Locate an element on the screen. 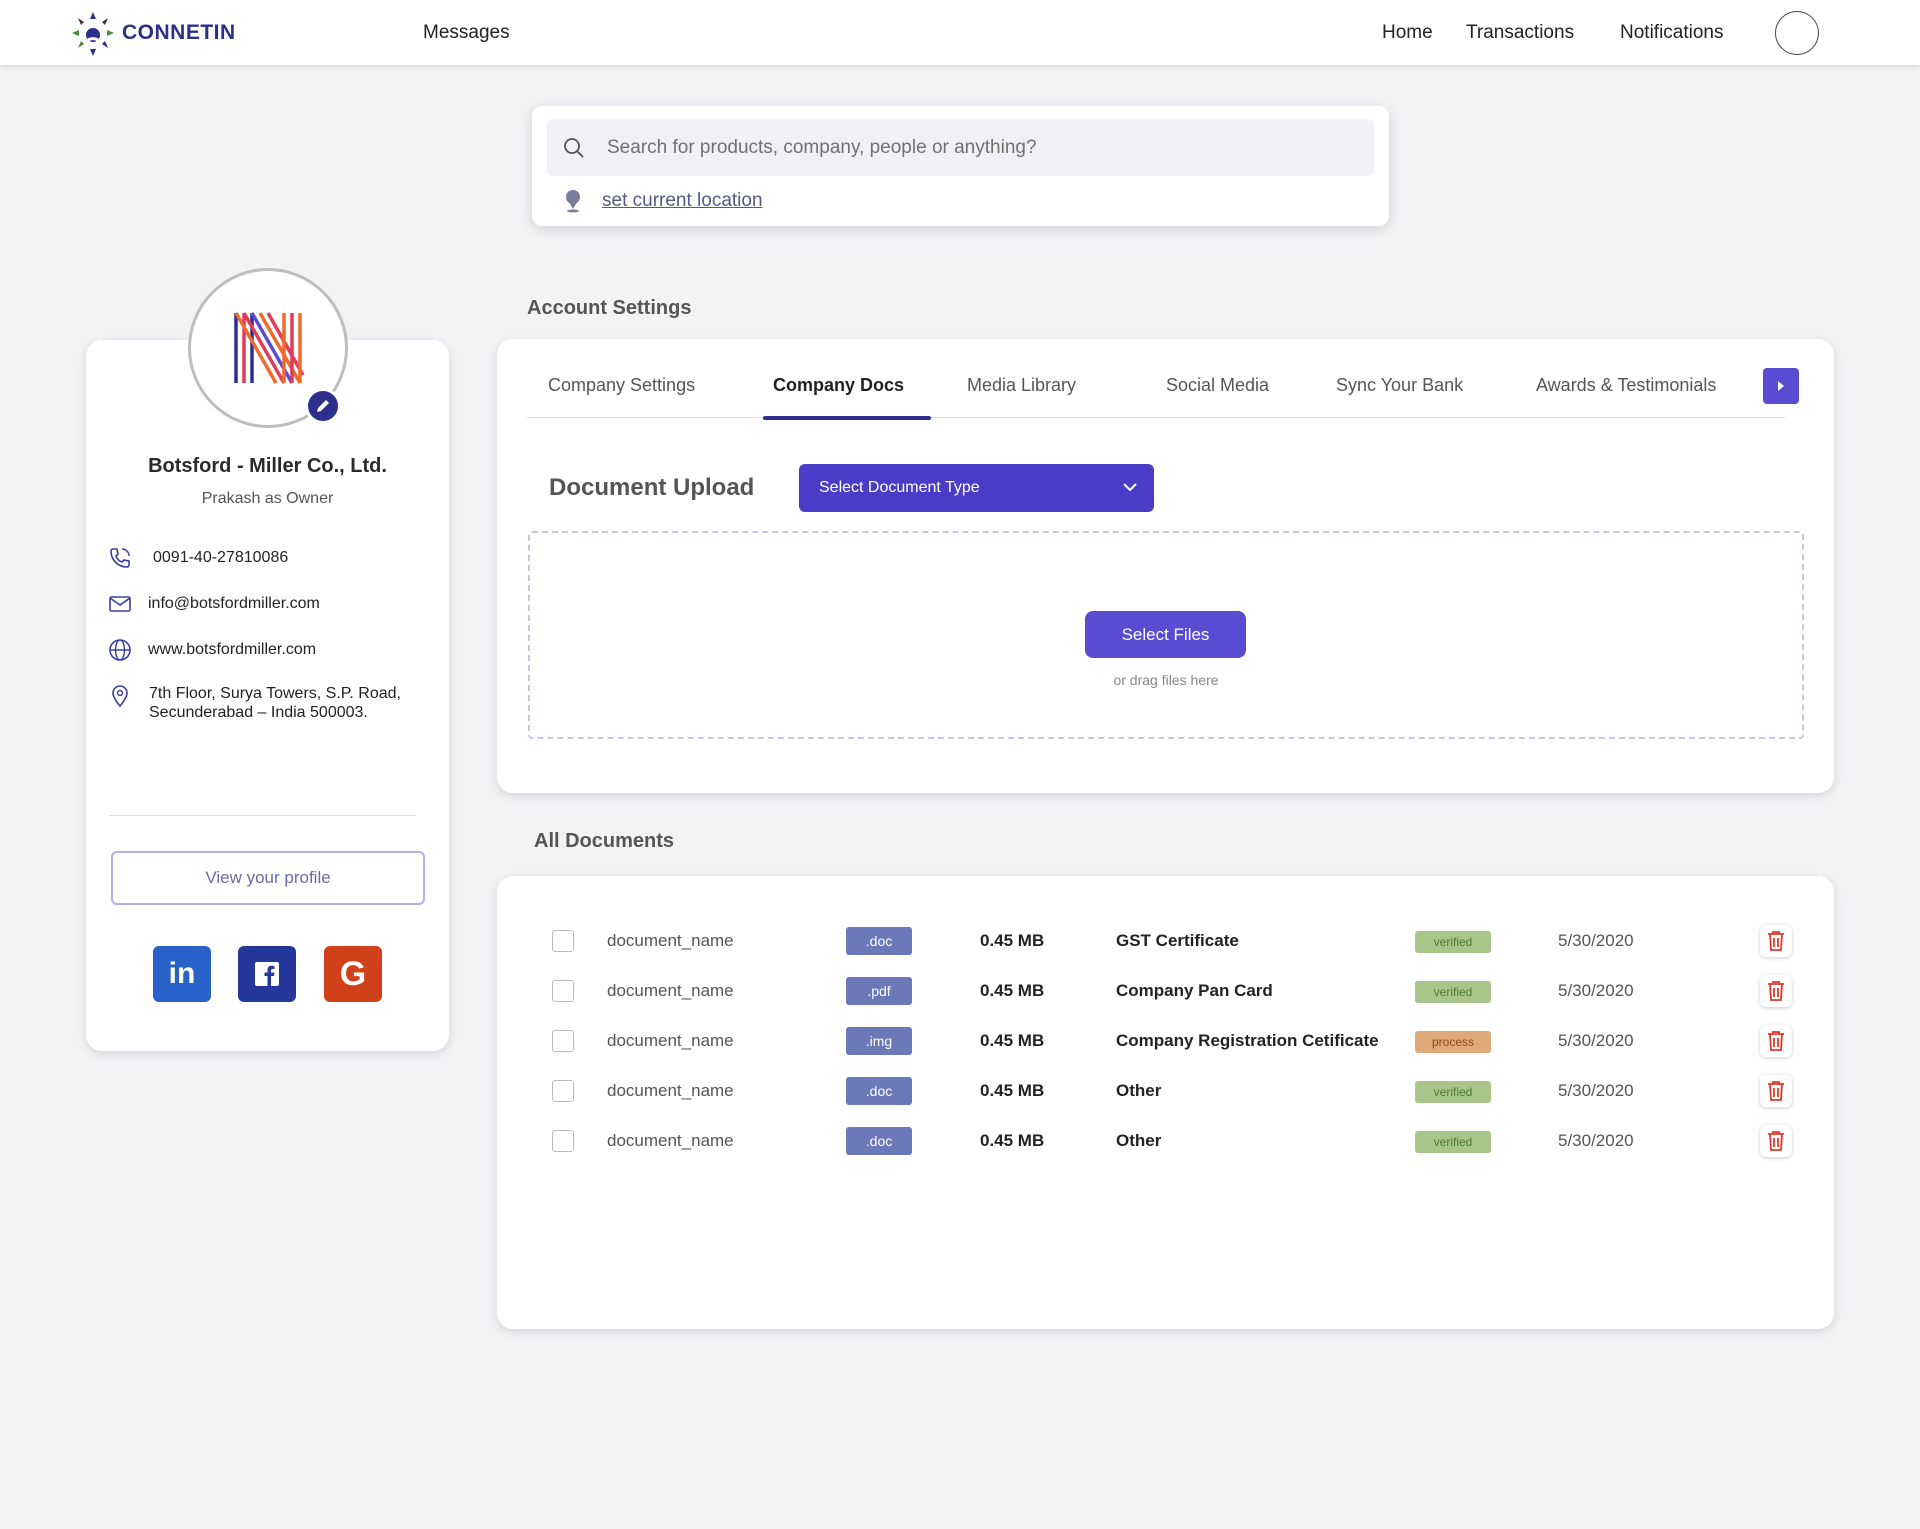  tab-company-settings: Company Settings is located at coordinates (622, 385).